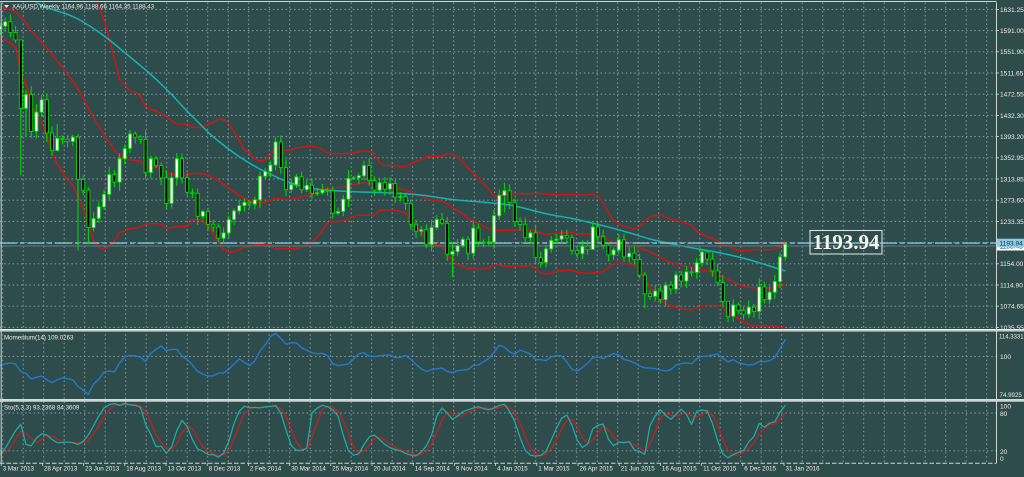  What do you see at coordinates (638, 469) in the screenshot?
I see `svg-text: 21 Jun 2015` at bounding box center [638, 469].